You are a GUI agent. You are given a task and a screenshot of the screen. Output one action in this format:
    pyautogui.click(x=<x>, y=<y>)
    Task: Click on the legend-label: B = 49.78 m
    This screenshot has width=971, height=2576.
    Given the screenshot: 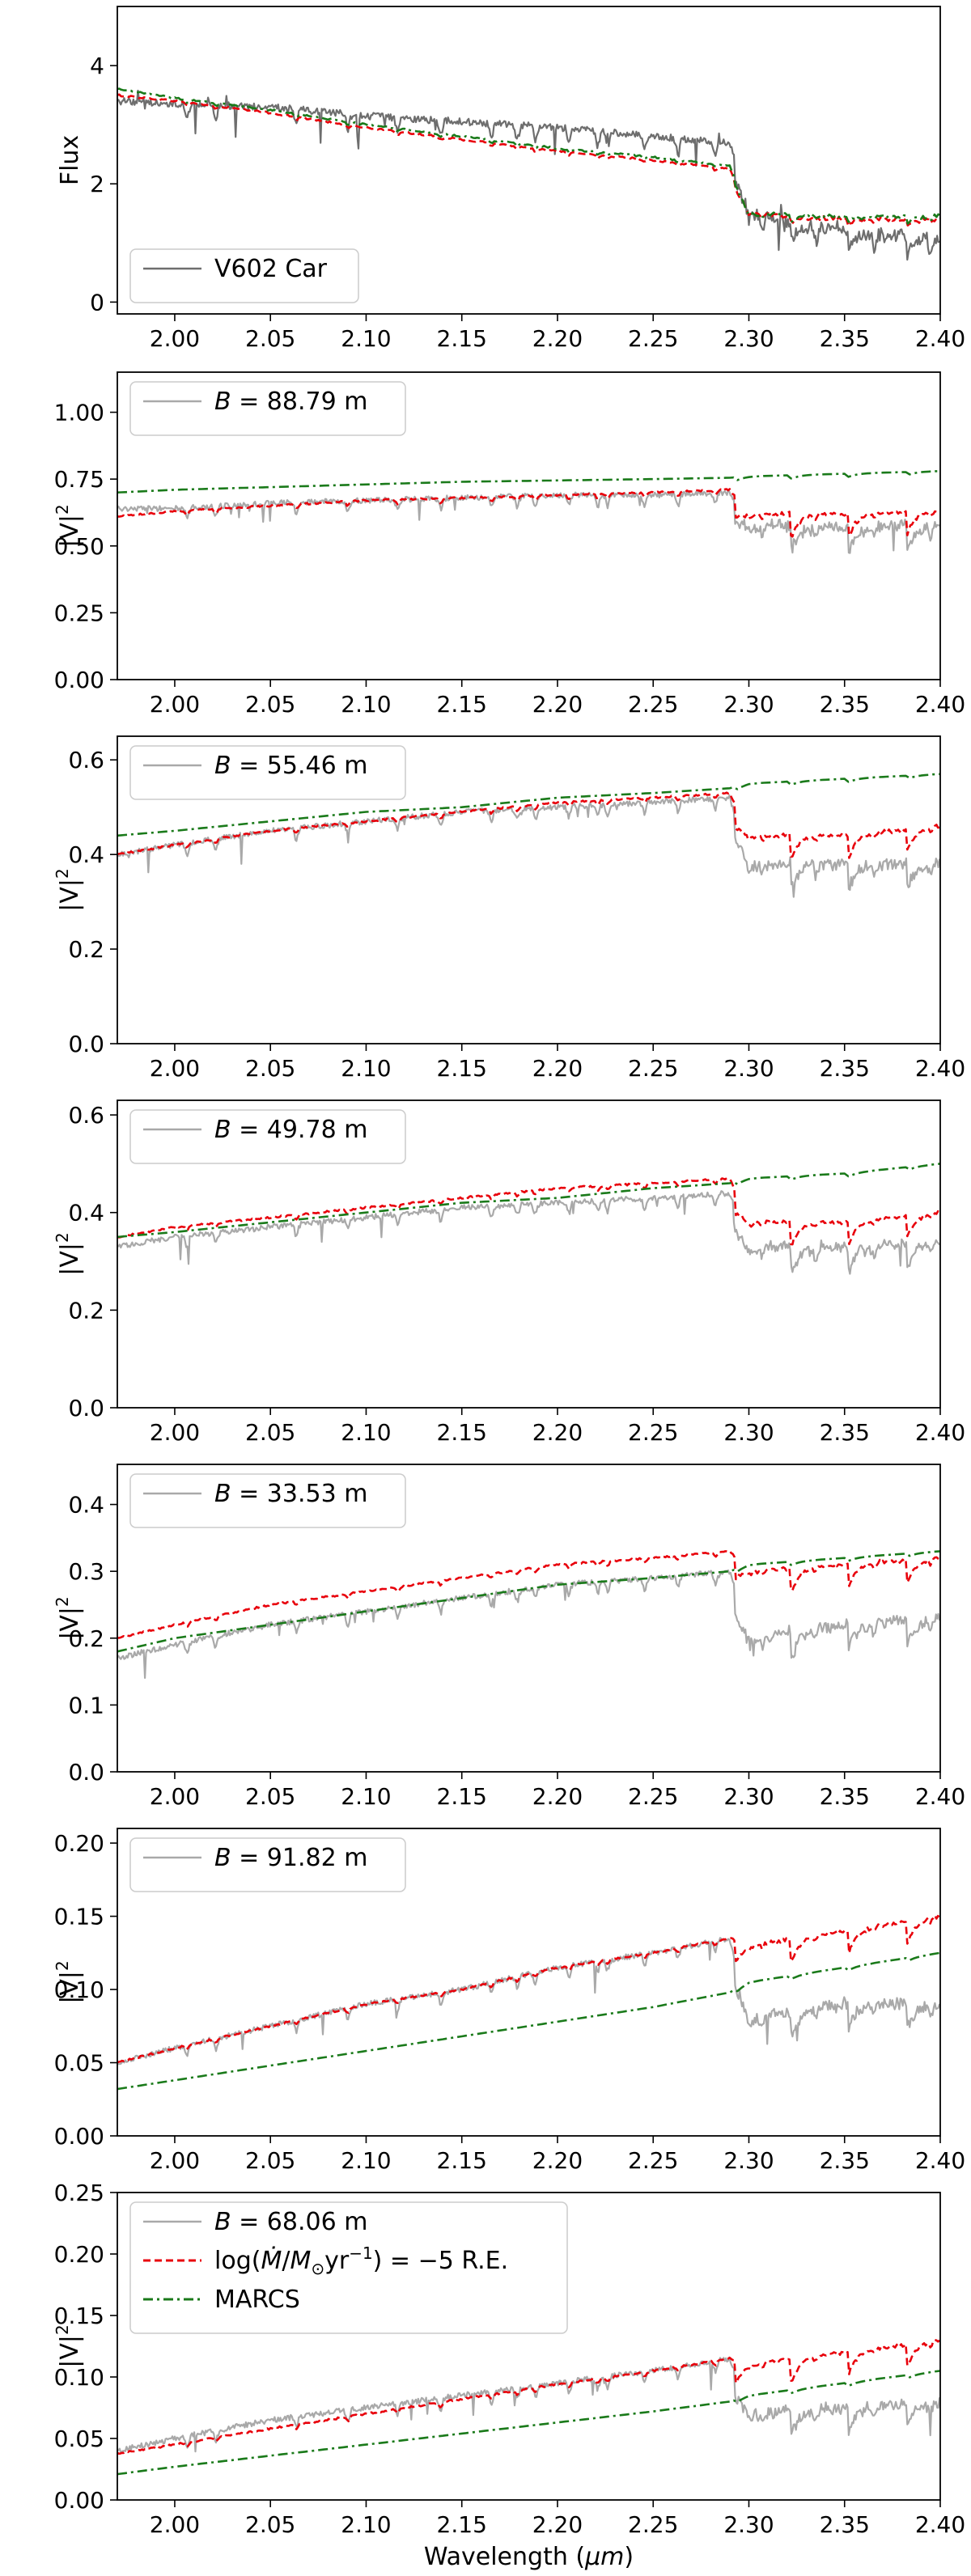 What is the action you would take?
    pyautogui.click(x=291, y=1130)
    